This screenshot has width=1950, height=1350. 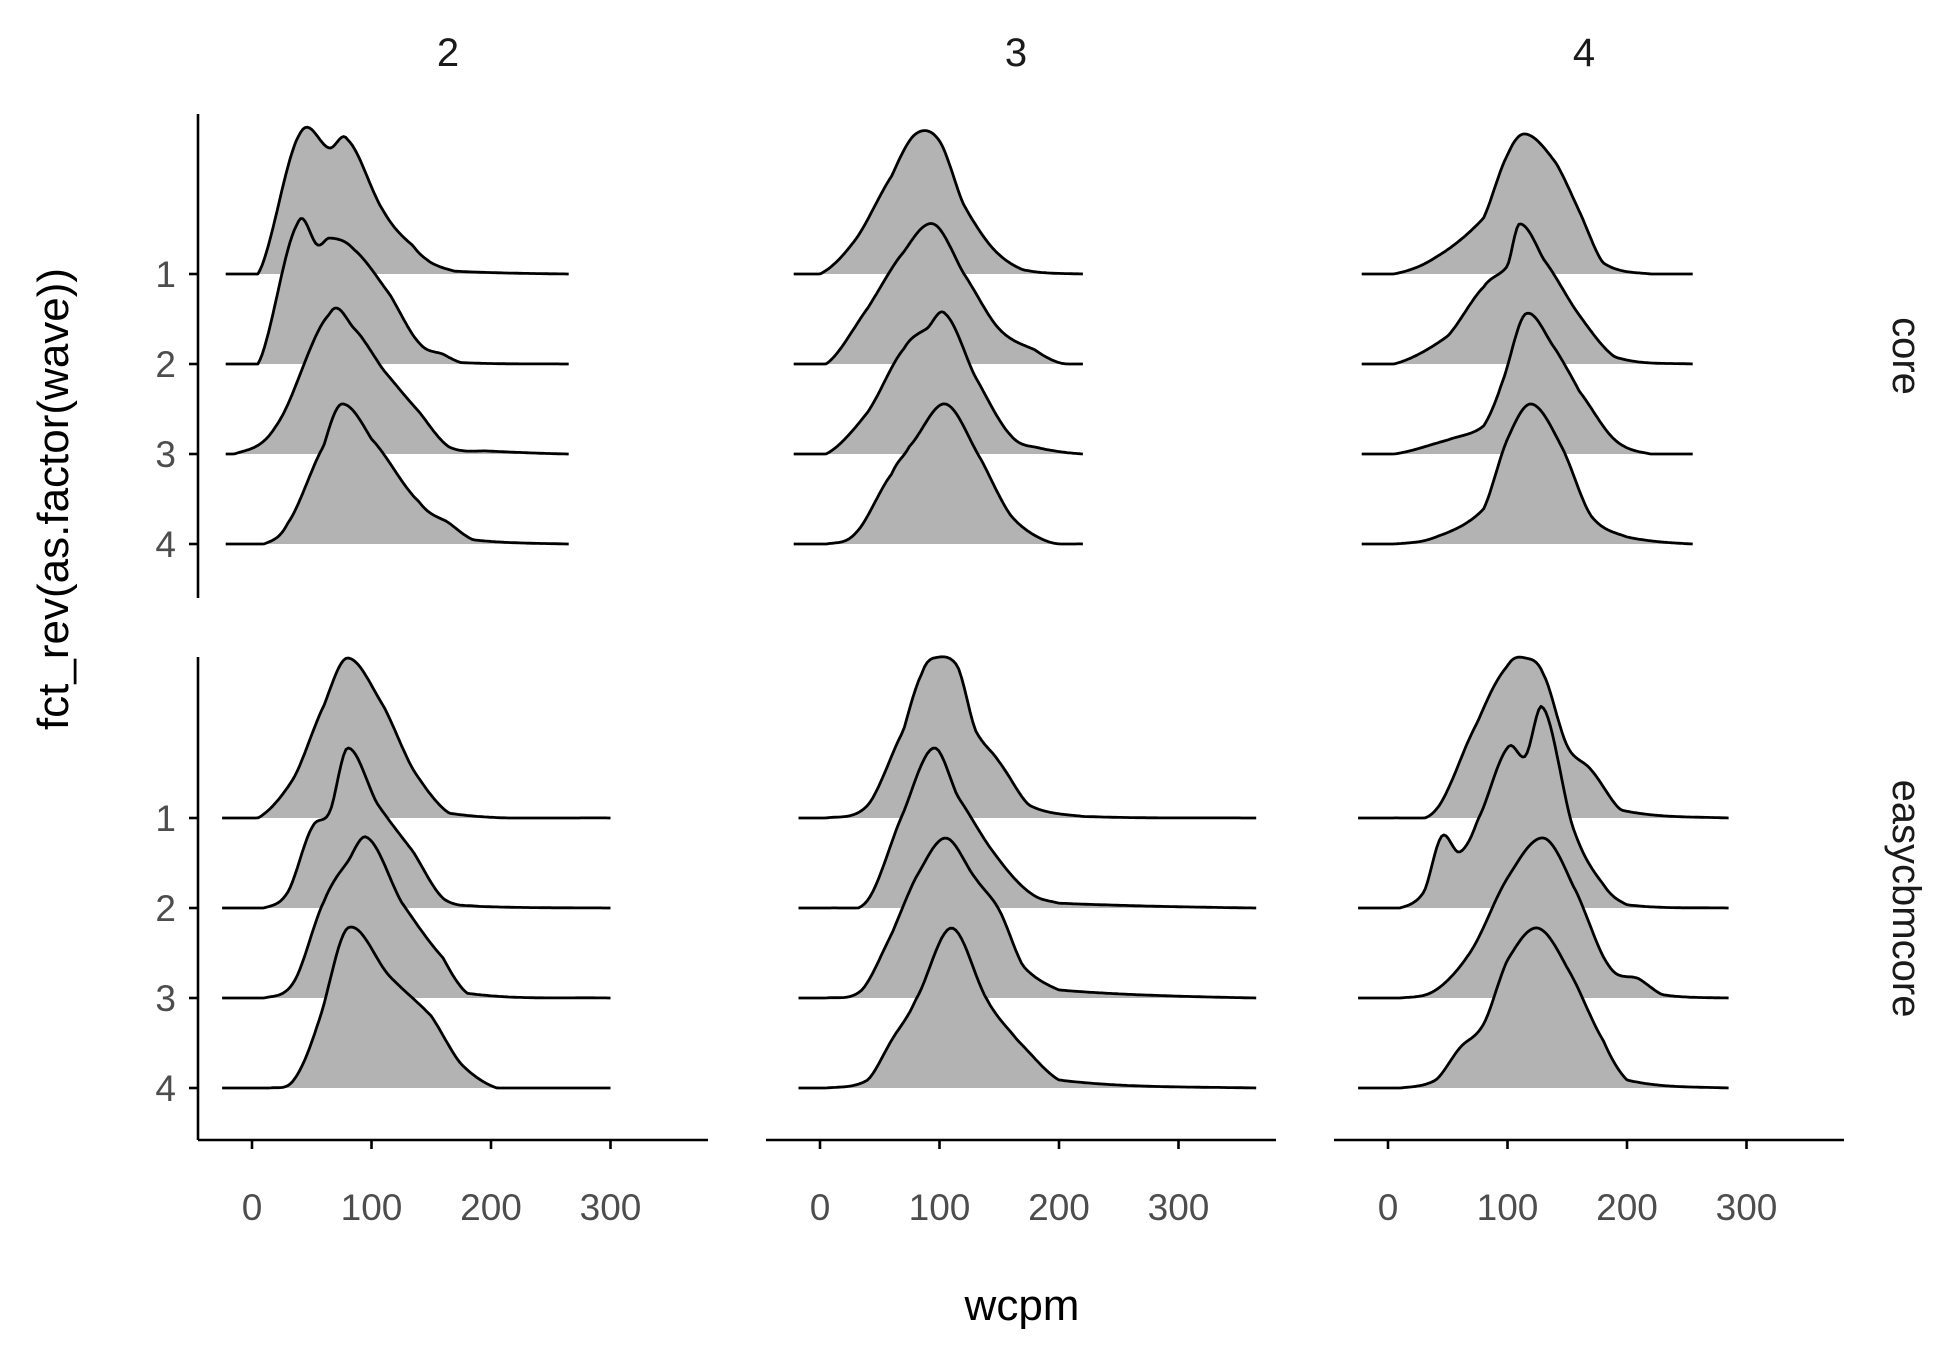 What do you see at coordinates (1906, 899) in the screenshot?
I see `row-strip-label: easycbmcore` at bounding box center [1906, 899].